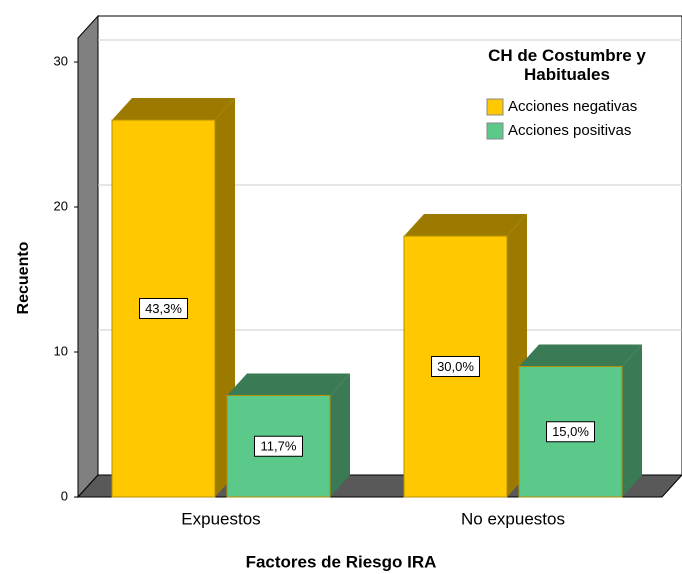  What do you see at coordinates (23, 277) in the screenshot?
I see `y-axis-label: Recuento` at bounding box center [23, 277].